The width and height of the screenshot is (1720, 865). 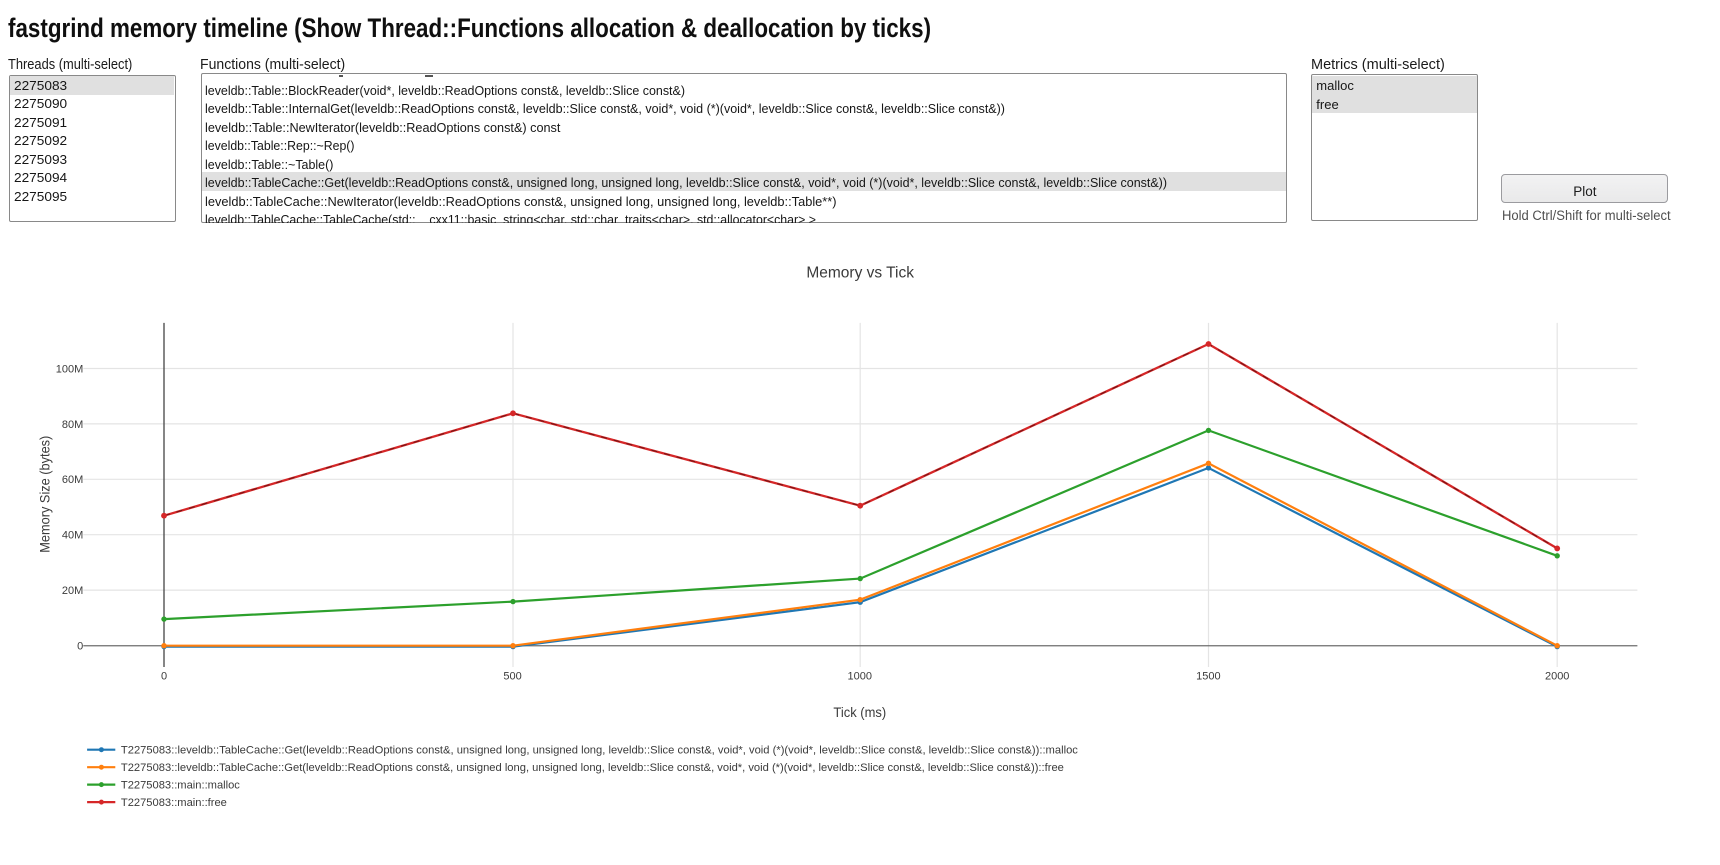 I want to click on svg-text: 1500, so click(x=1208, y=676).